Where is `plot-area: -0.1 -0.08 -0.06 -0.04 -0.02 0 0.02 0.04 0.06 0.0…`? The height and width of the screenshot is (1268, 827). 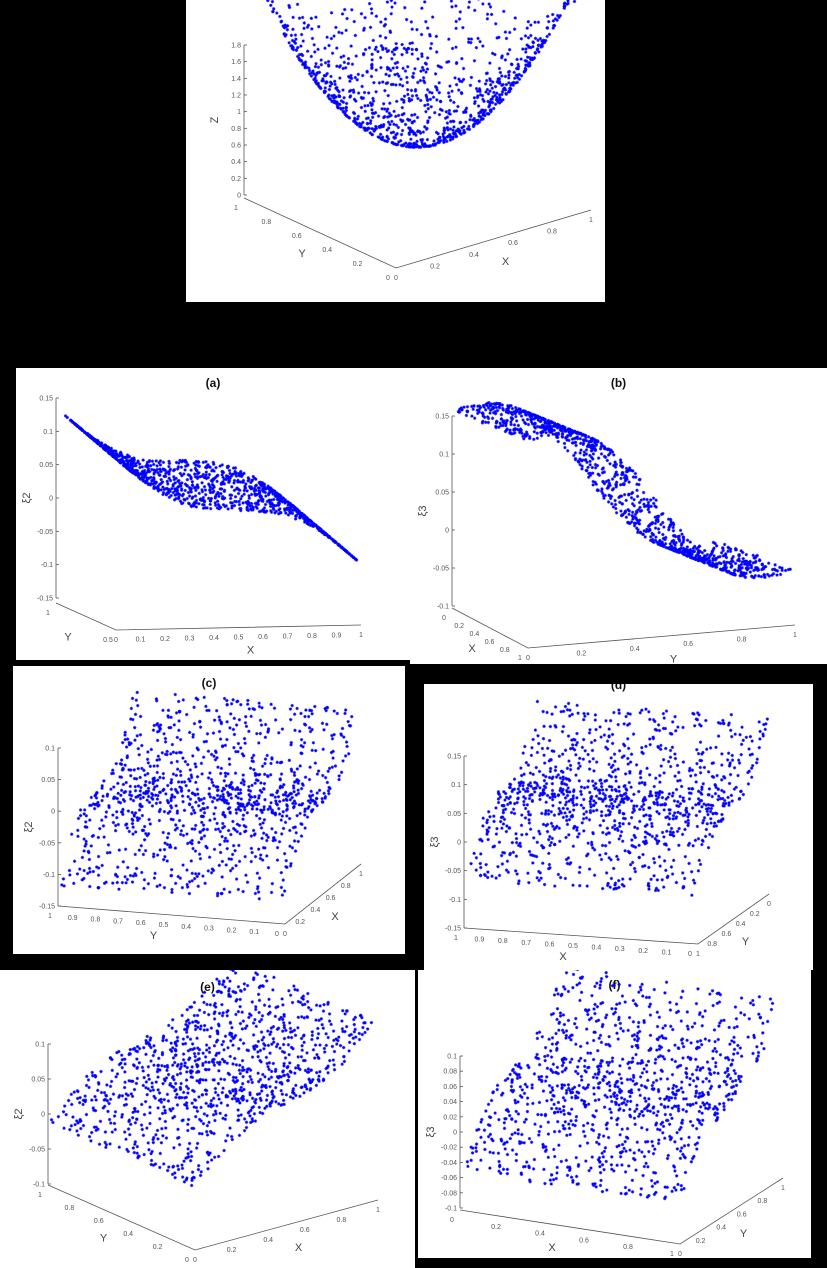
plot-area: -0.1 -0.08 -0.06 -0.04 -0.02 0 0.02 0.04 0.06 0.0… is located at coordinates (605, 1114).